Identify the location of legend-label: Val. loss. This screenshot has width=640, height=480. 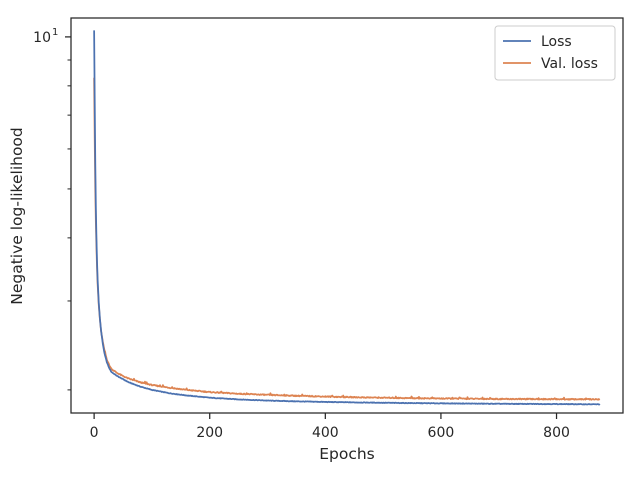
(569, 64).